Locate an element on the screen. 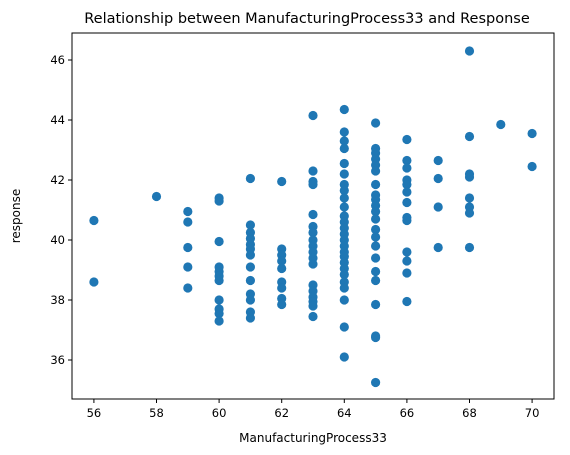  y-tick-label: 40 is located at coordinates (57, 240).